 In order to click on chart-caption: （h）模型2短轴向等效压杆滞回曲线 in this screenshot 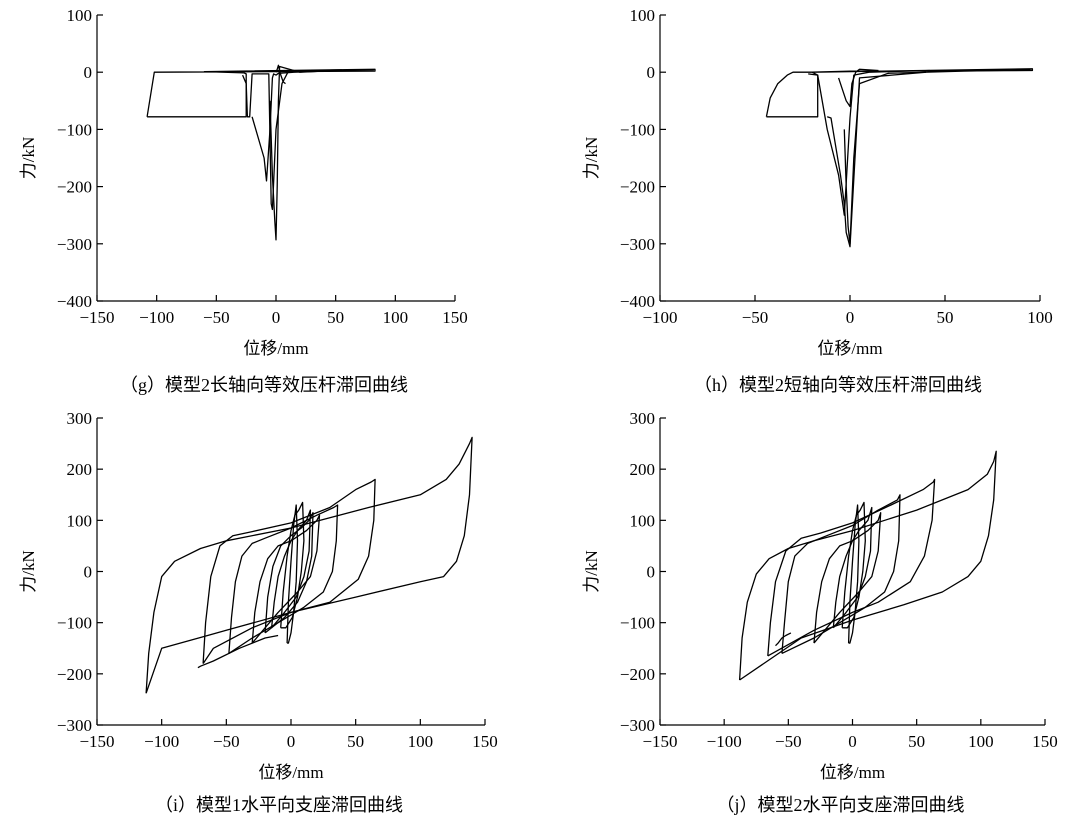, I will do `click(838, 385)`.